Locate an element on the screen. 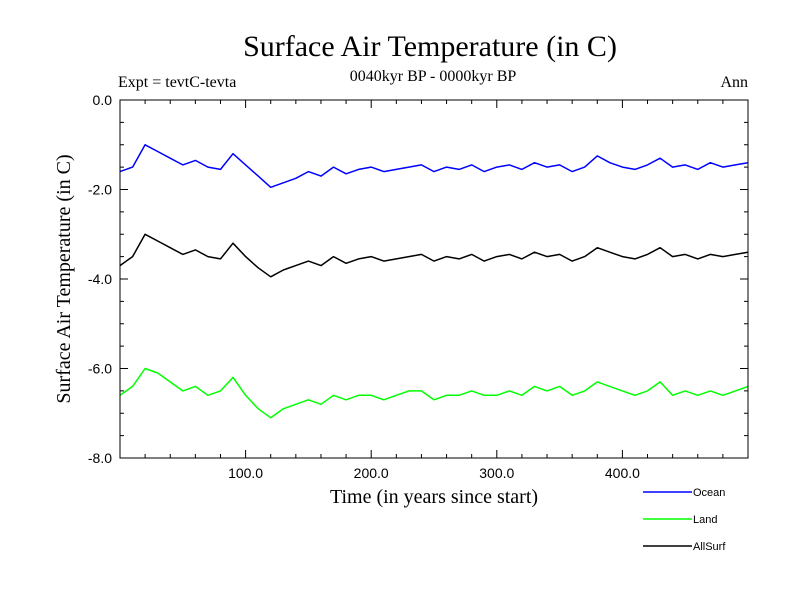  season-label: Ann is located at coordinates (734, 82).